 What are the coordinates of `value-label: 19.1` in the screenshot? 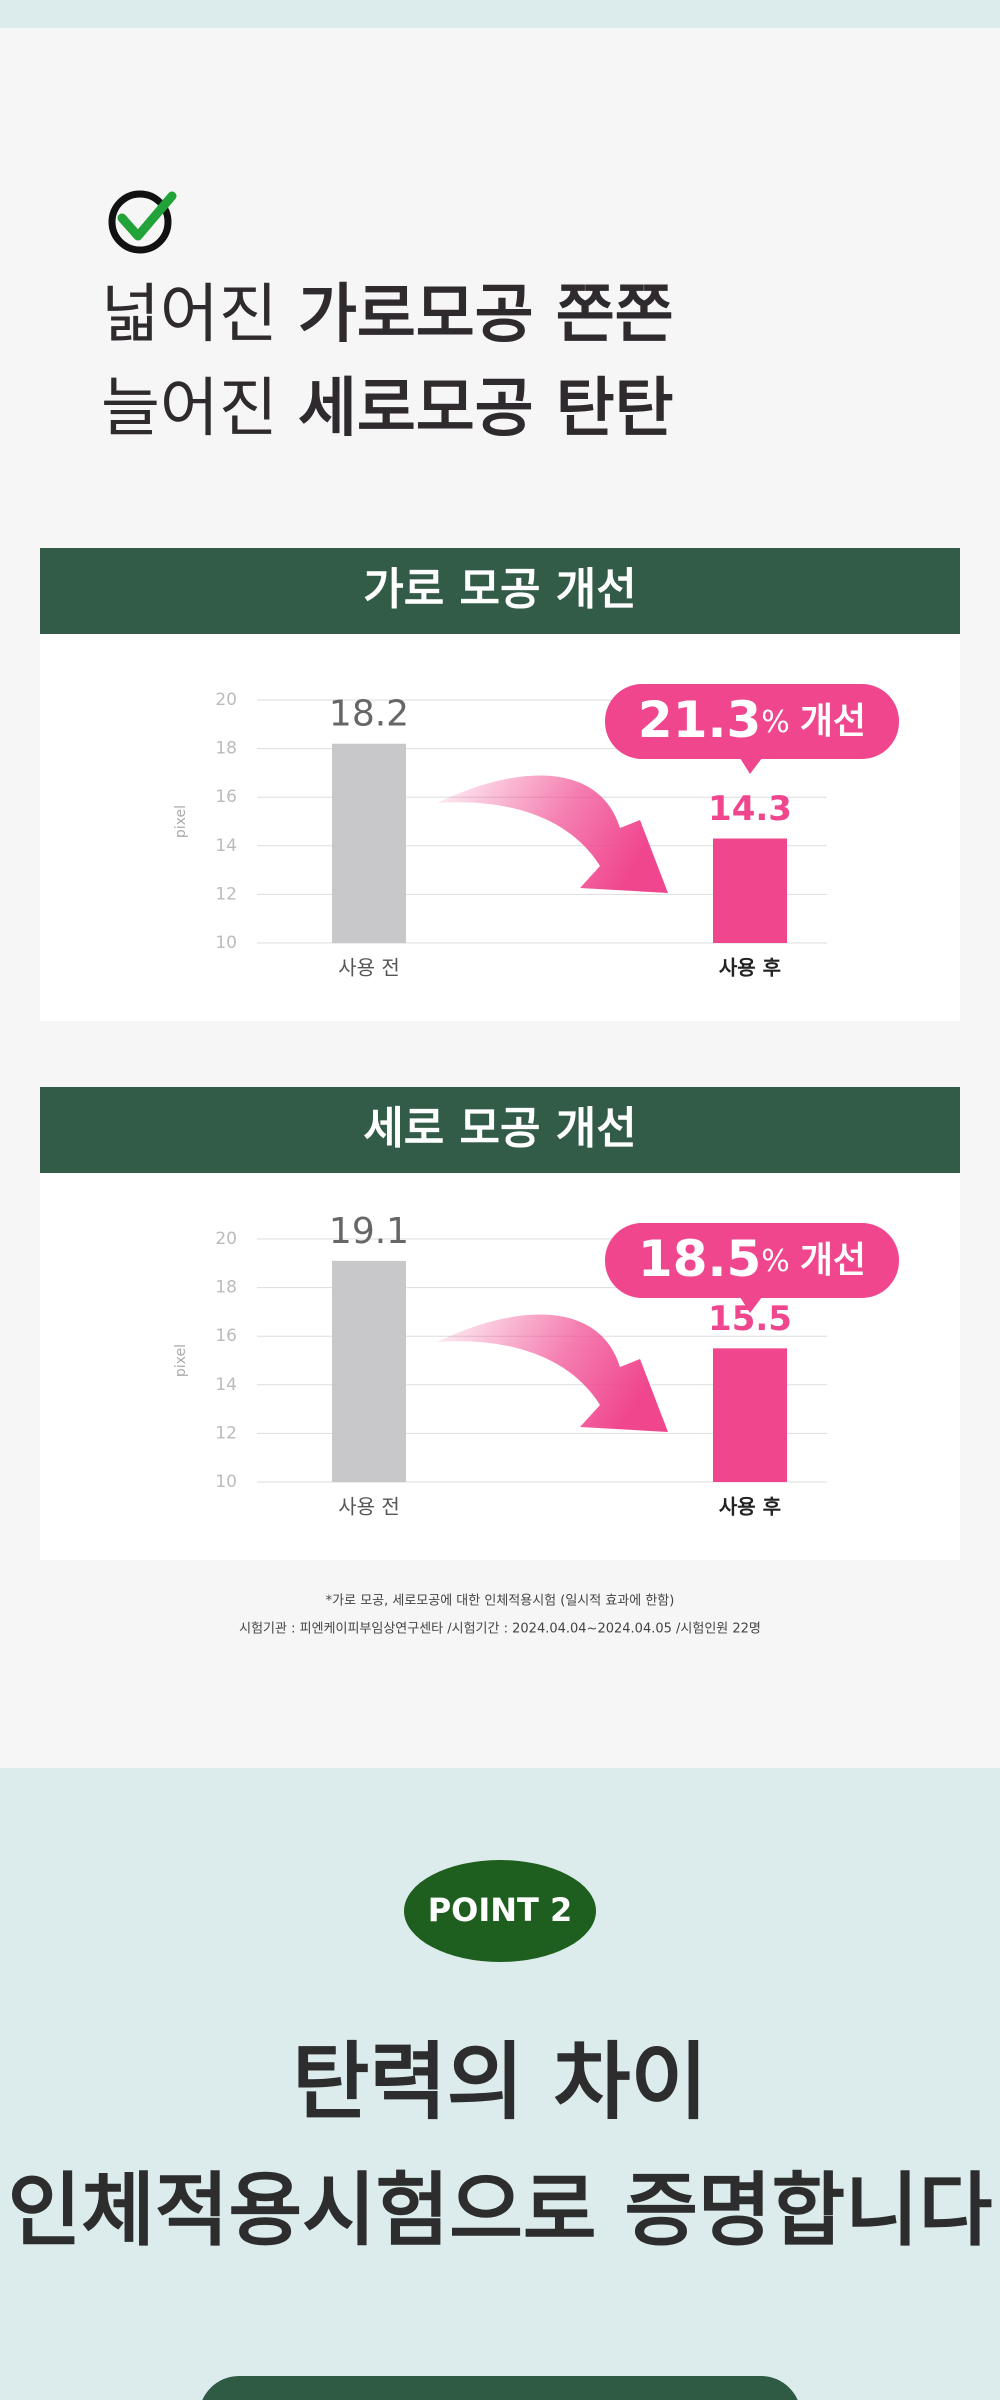 It's located at (369, 1231).